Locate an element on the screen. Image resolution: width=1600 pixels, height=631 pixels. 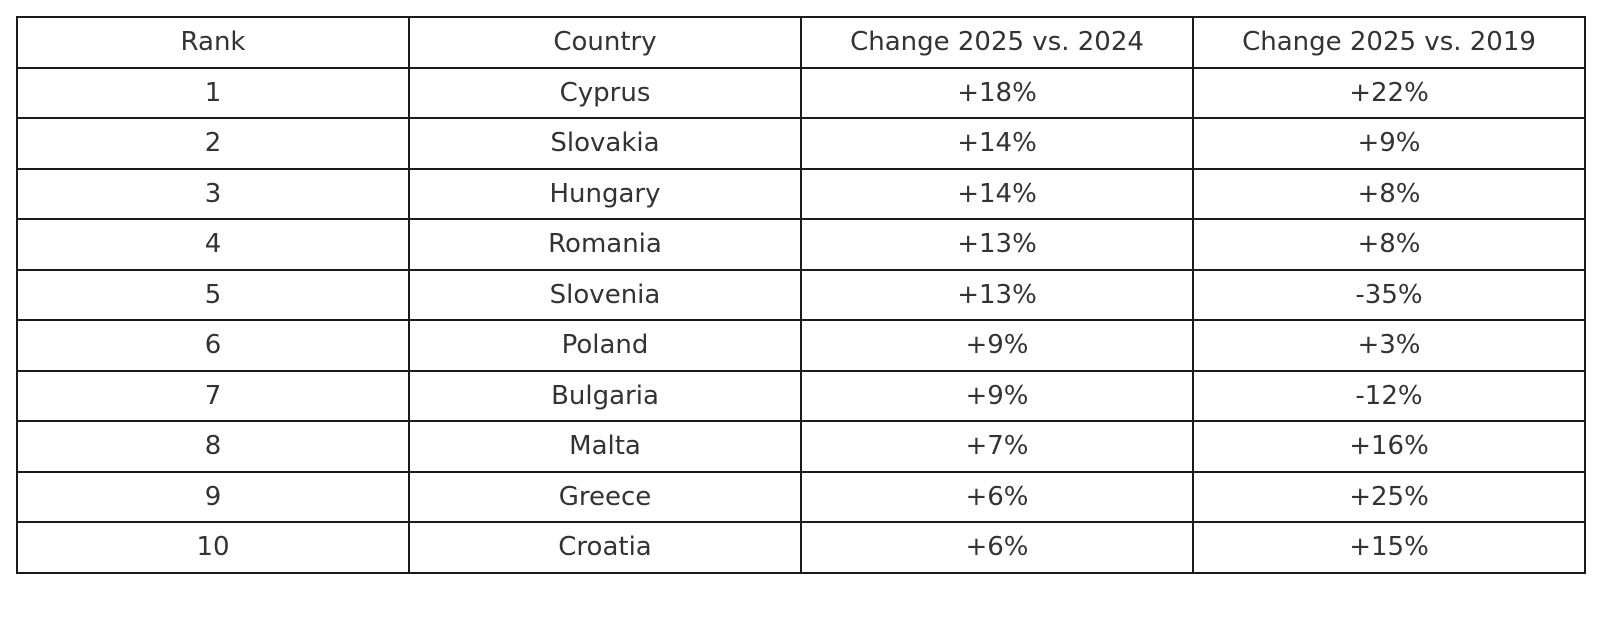
column-header-rank: Rank is located at coordinates (213, 42).